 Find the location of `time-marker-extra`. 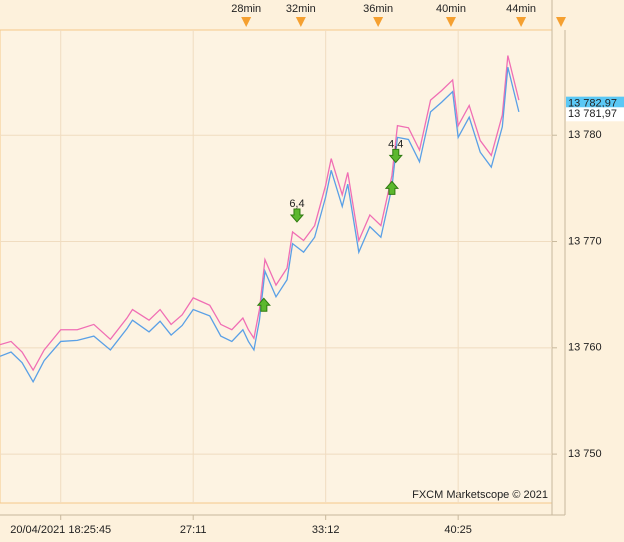

time-marker-extra is located at coordinates (561, 22).